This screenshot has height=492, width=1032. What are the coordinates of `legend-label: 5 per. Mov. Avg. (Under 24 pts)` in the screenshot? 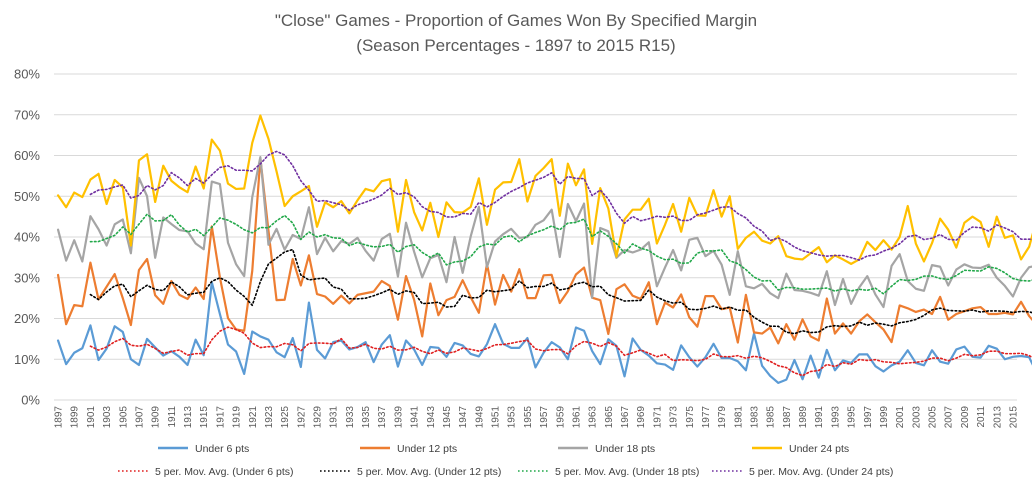 It's located at (821, 472).